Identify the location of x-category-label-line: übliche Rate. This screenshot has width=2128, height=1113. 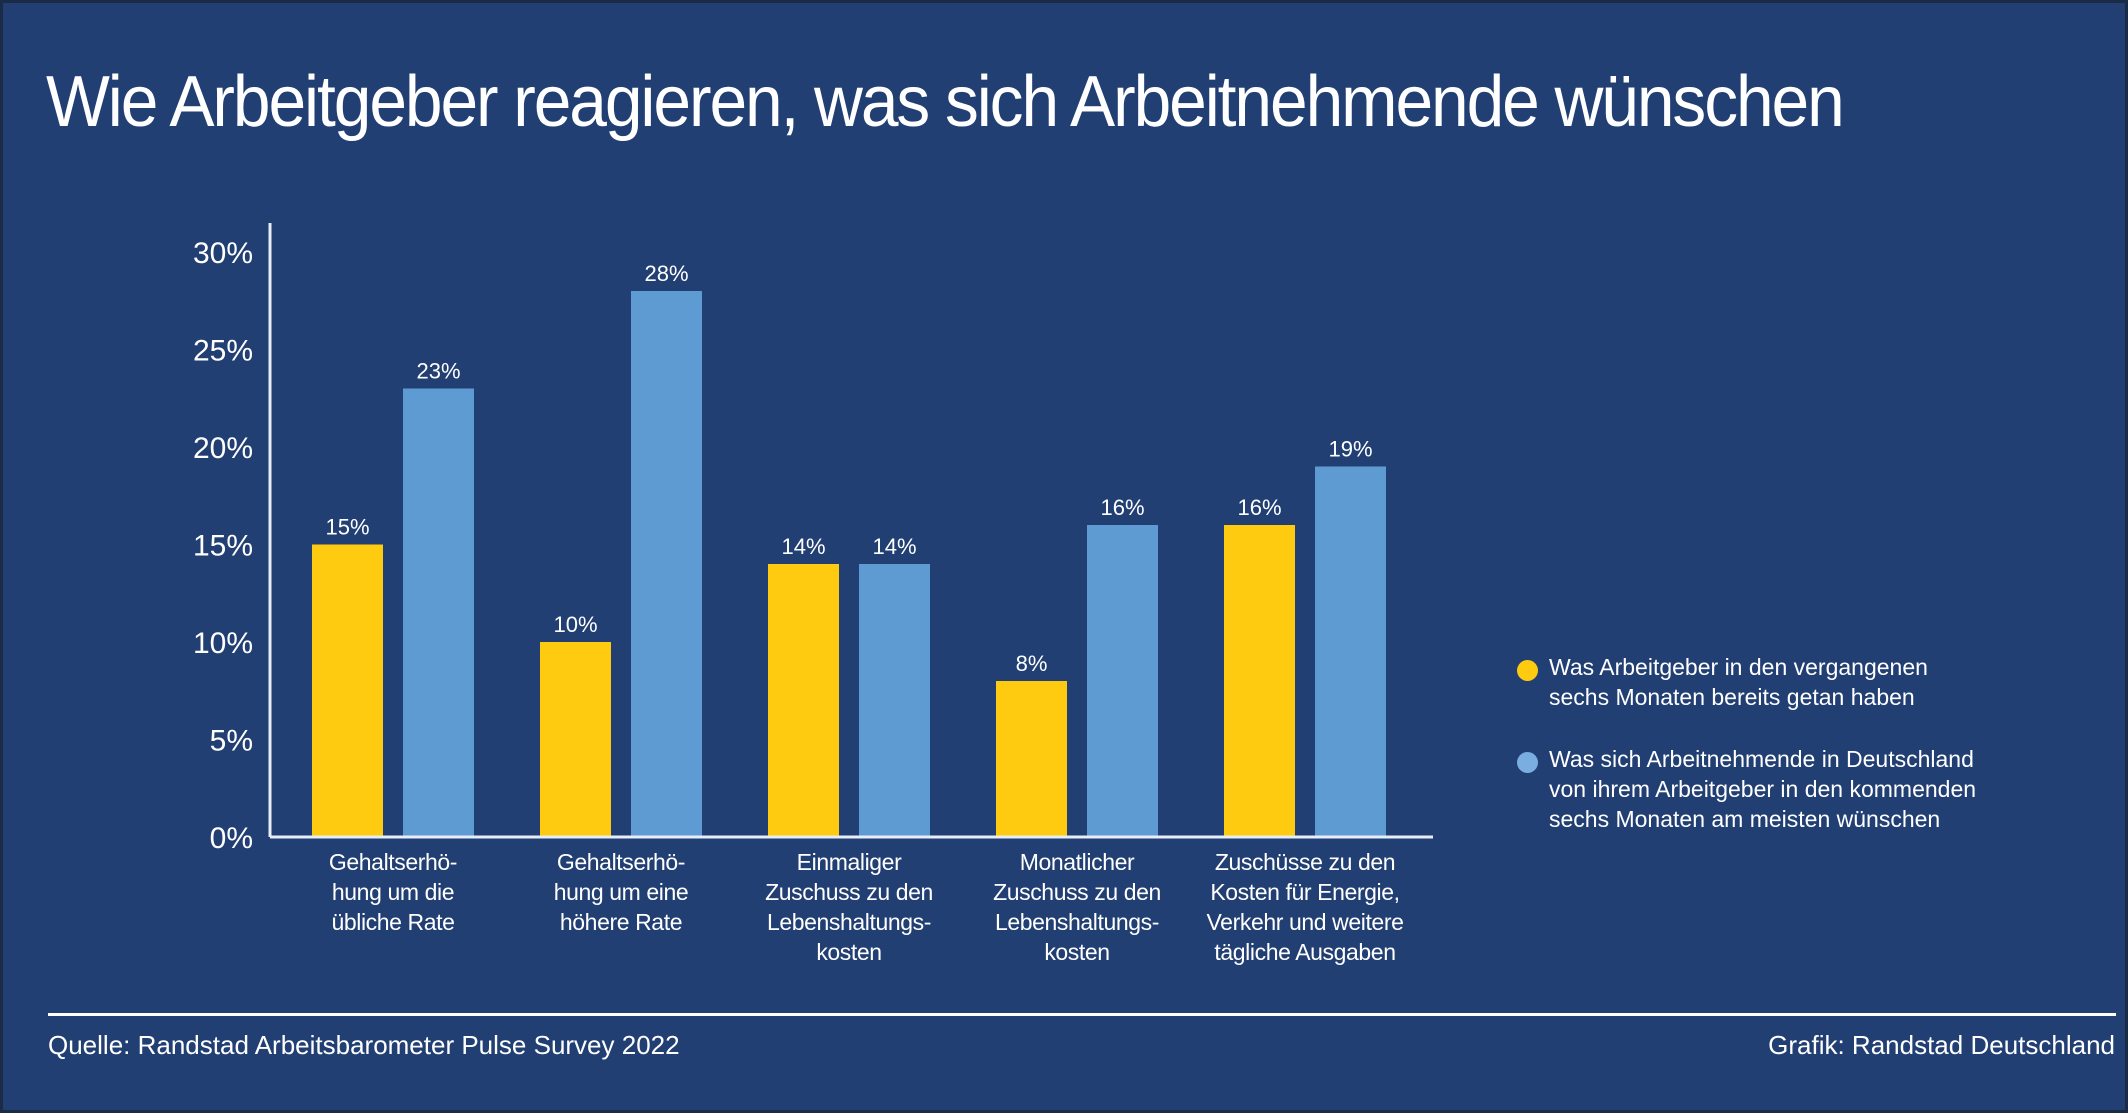
(393, 922).